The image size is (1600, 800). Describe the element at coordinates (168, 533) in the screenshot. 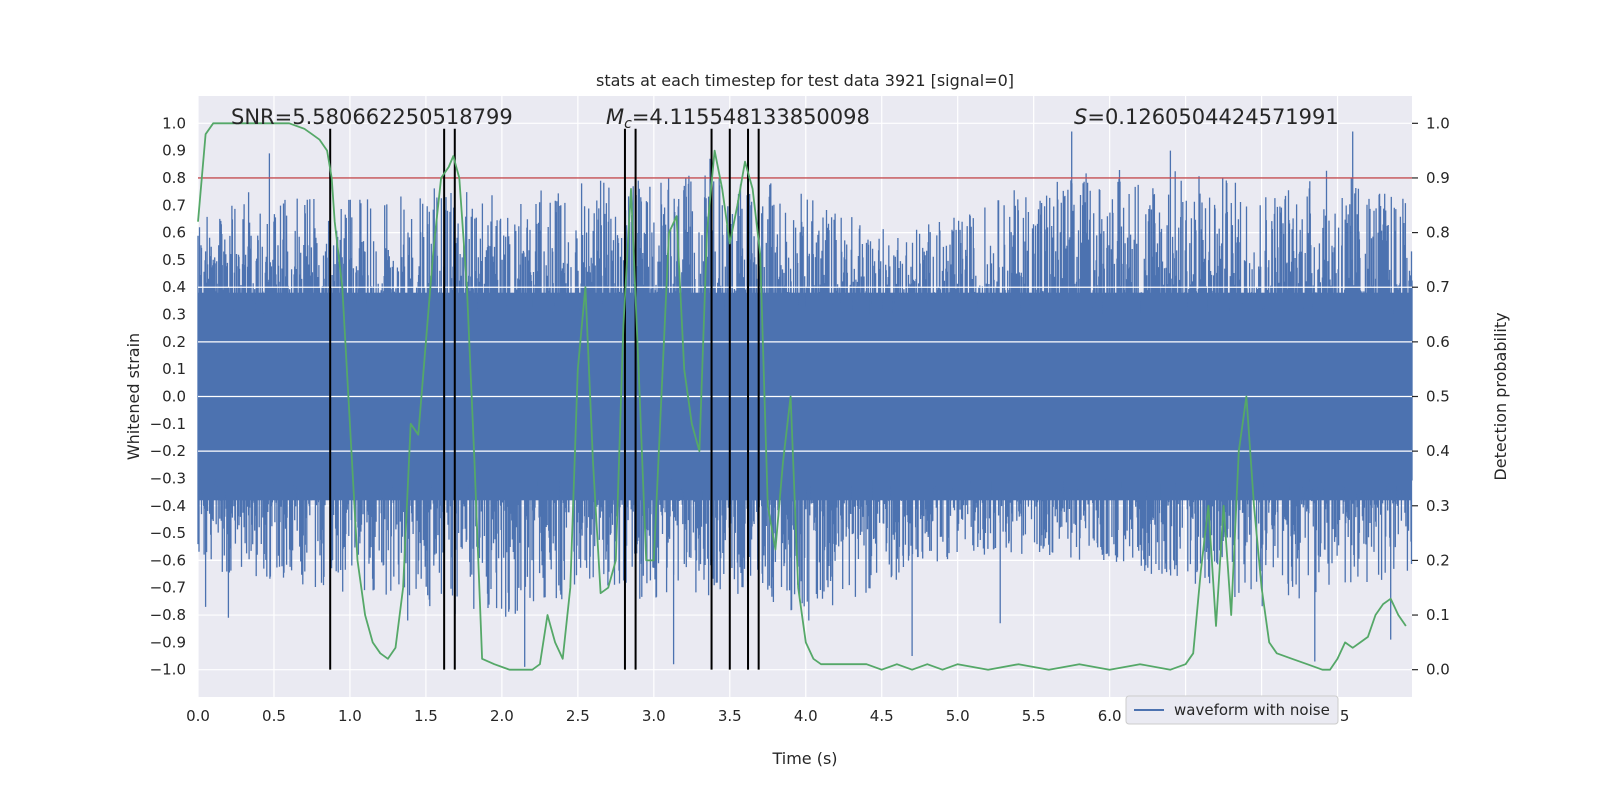

I see `y-tick-label: −0.5` at that location.